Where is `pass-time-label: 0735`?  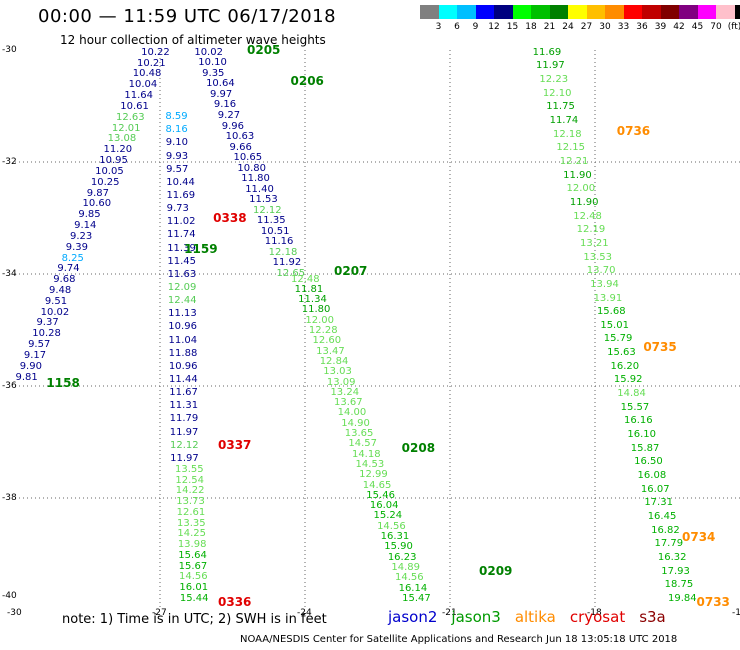
pass-time-label: 0735 is located at coordinates (660, 346).